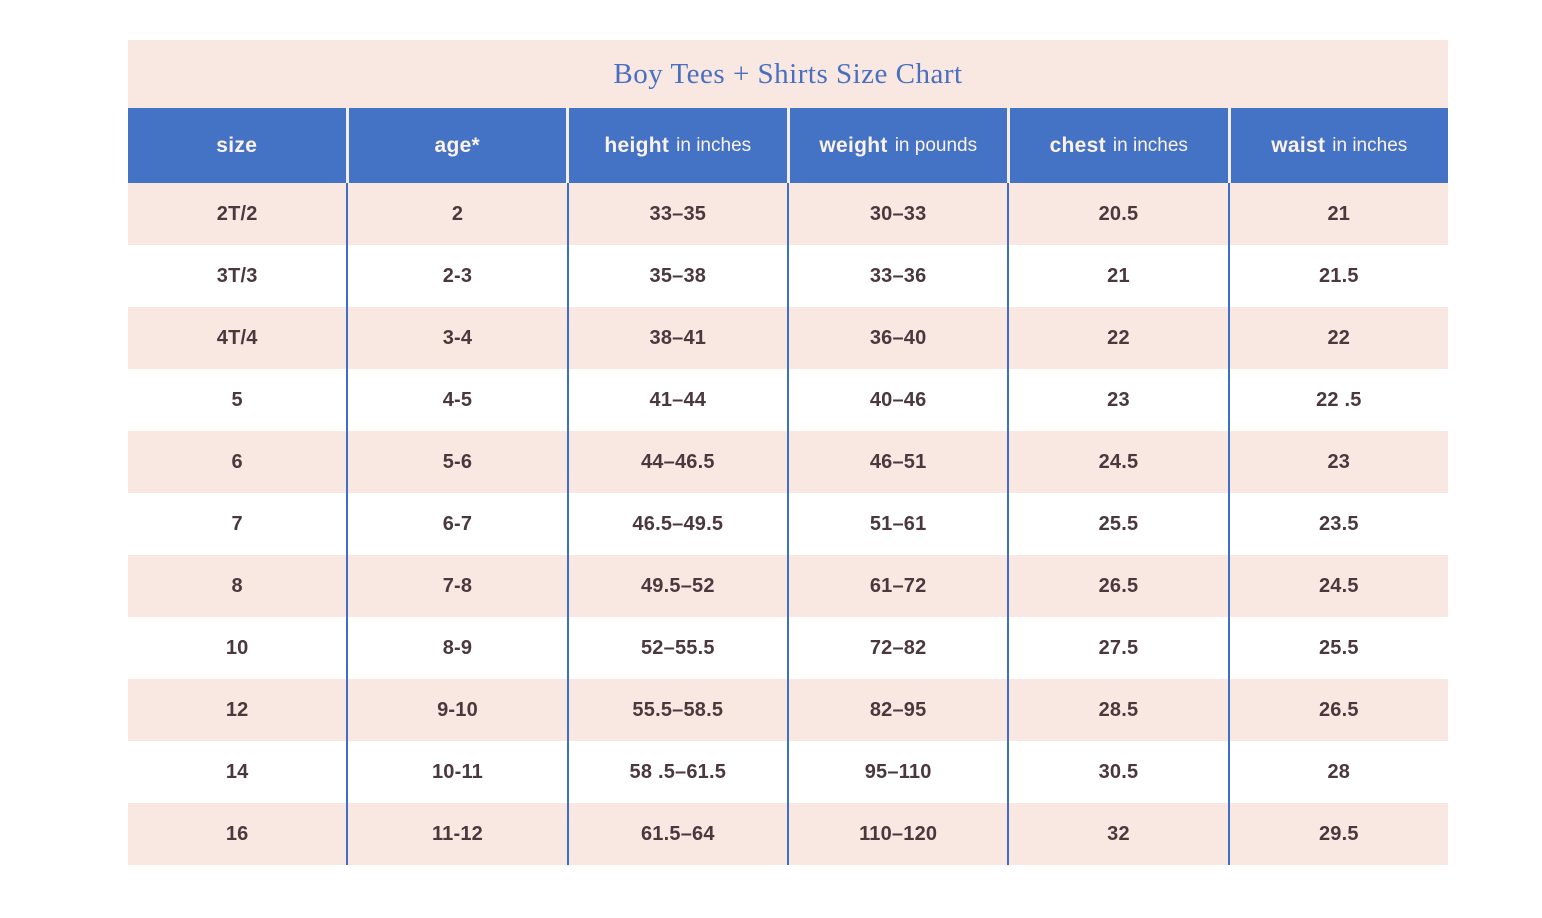 Image resolution: width=1542 pixels, height=918 pixels. I want to click on table-cell: 95–110, so click(899, 772).